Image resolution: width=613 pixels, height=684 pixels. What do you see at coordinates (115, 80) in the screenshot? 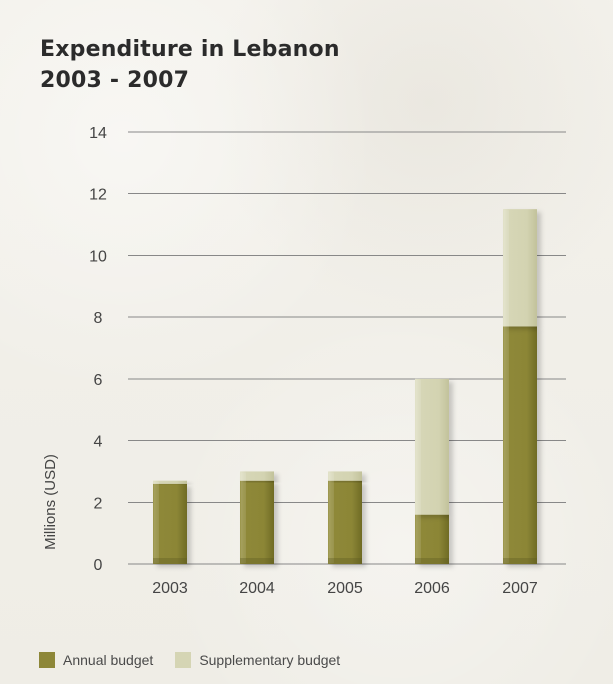
I see `chart-title-line-2: 2003 - 2007` at bounding box center [115, 80].